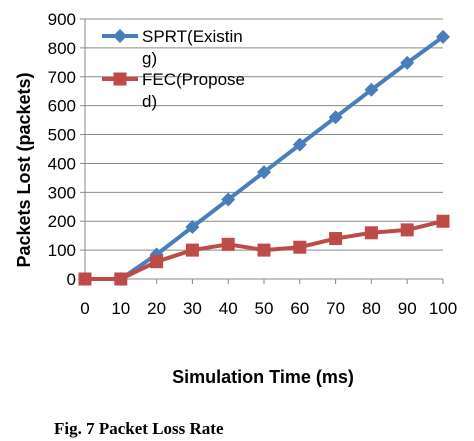 This screenshot has width=474, height=441. What do you see at coordinates (62, 149) in the screenshot?
I see `y-tick-labels: 0 100 200 300 400 500 600 700 800 900` at bounding box center [62, 149].